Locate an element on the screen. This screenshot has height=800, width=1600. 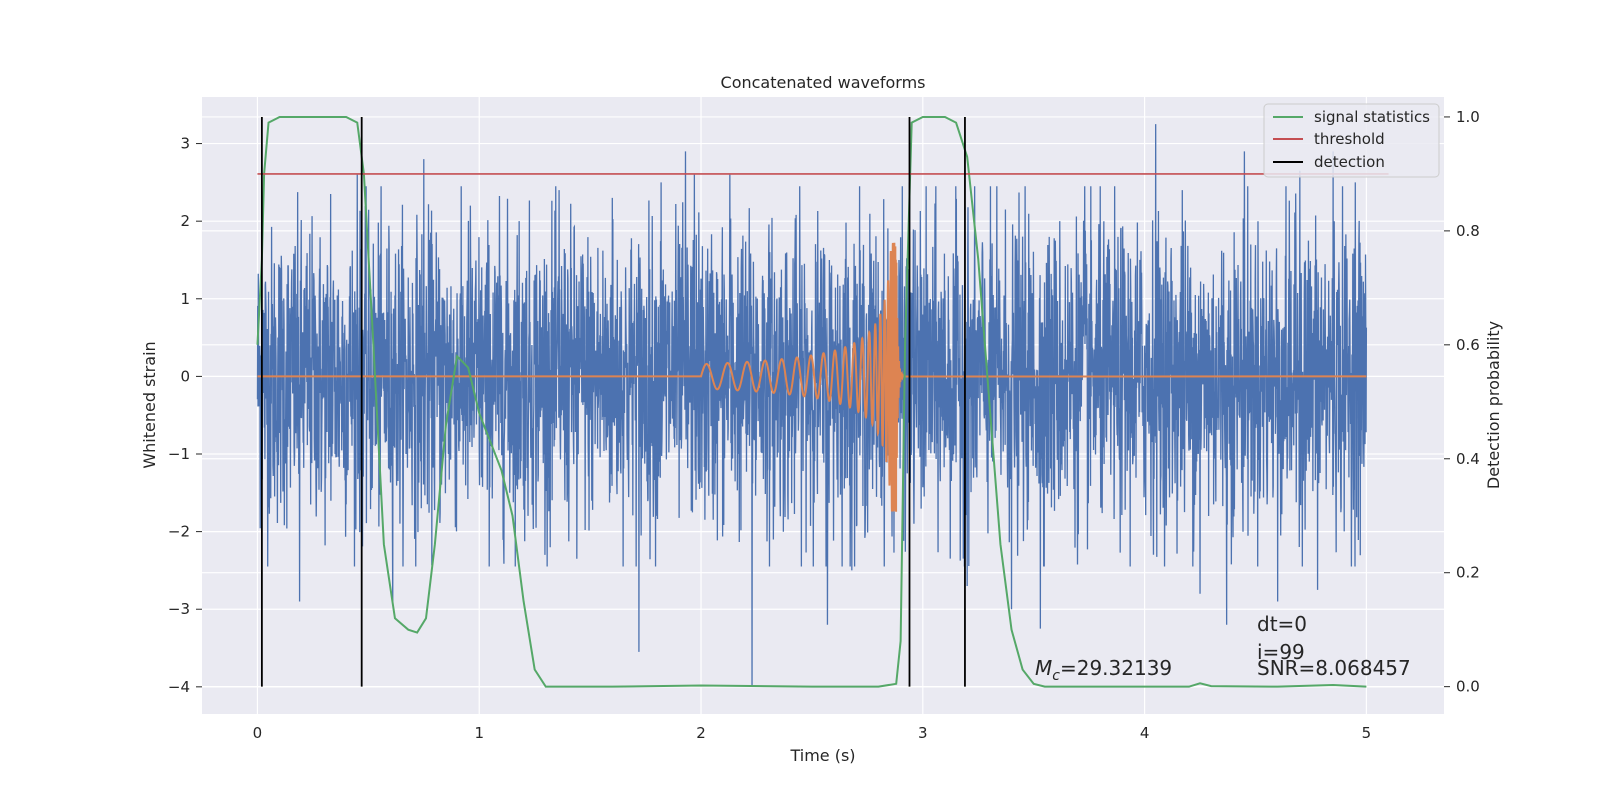
annotation-chirp-mass-value: =29.32139 is located at coordinates (1116, 668).